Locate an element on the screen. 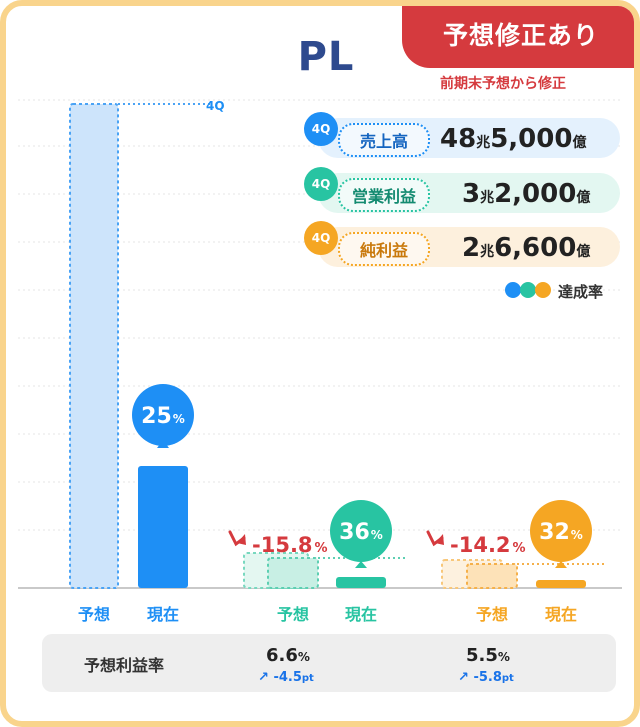  svg-text: 25% is located at coordinates (163, 416).